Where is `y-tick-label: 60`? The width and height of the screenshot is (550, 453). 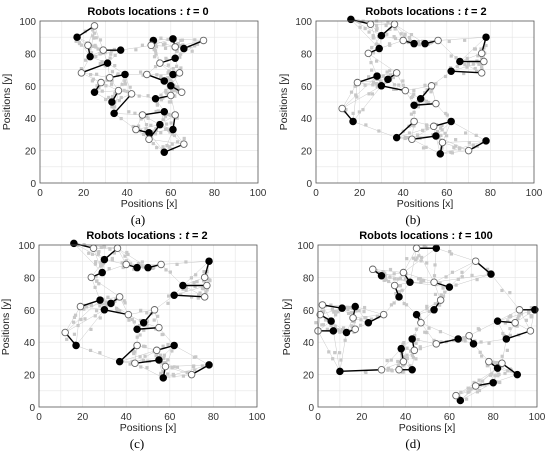 y-tick-label: 60 is located at coordinates (31, 87).